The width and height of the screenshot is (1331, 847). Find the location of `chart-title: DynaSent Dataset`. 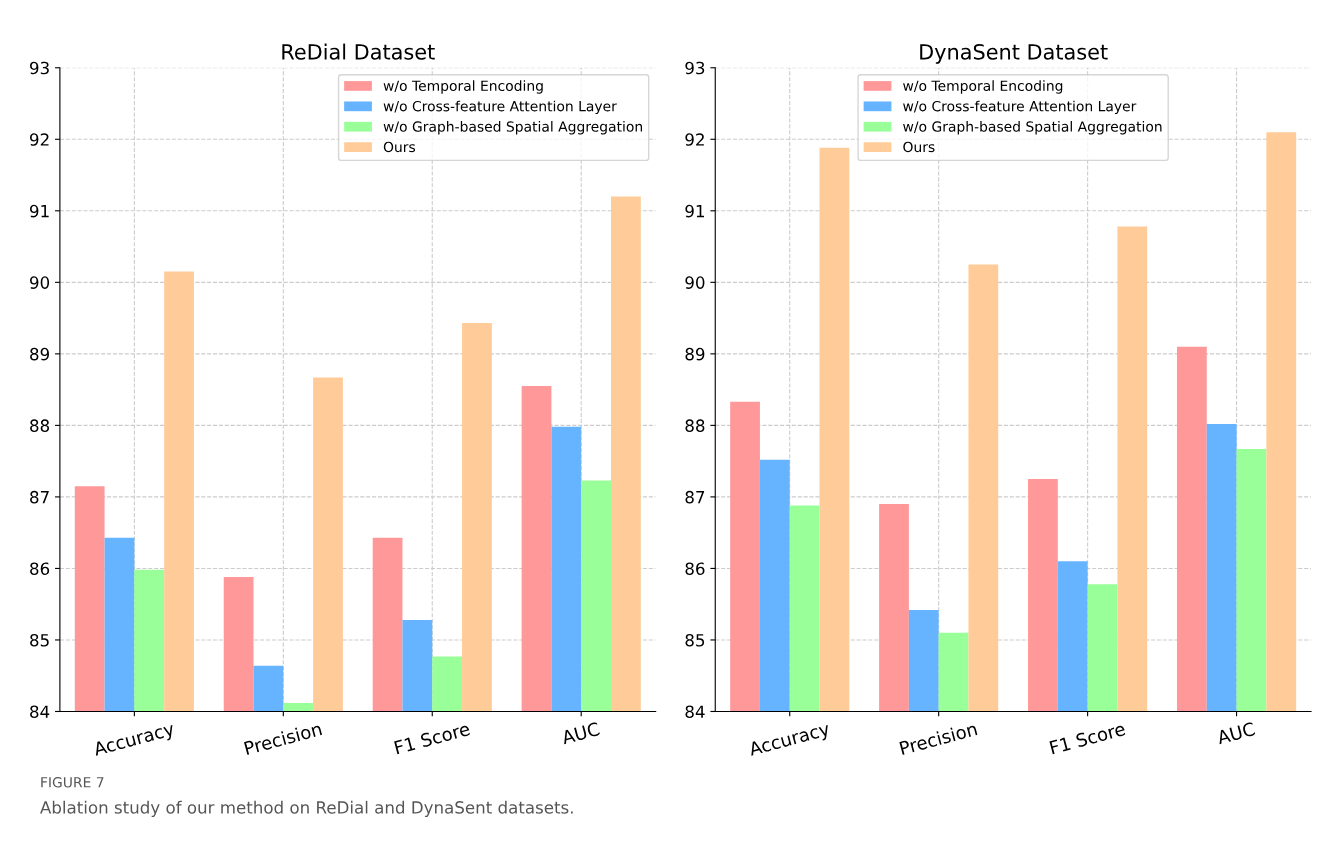

chart-title: DynaSent Dataset is located at coordinates (1014, 53).